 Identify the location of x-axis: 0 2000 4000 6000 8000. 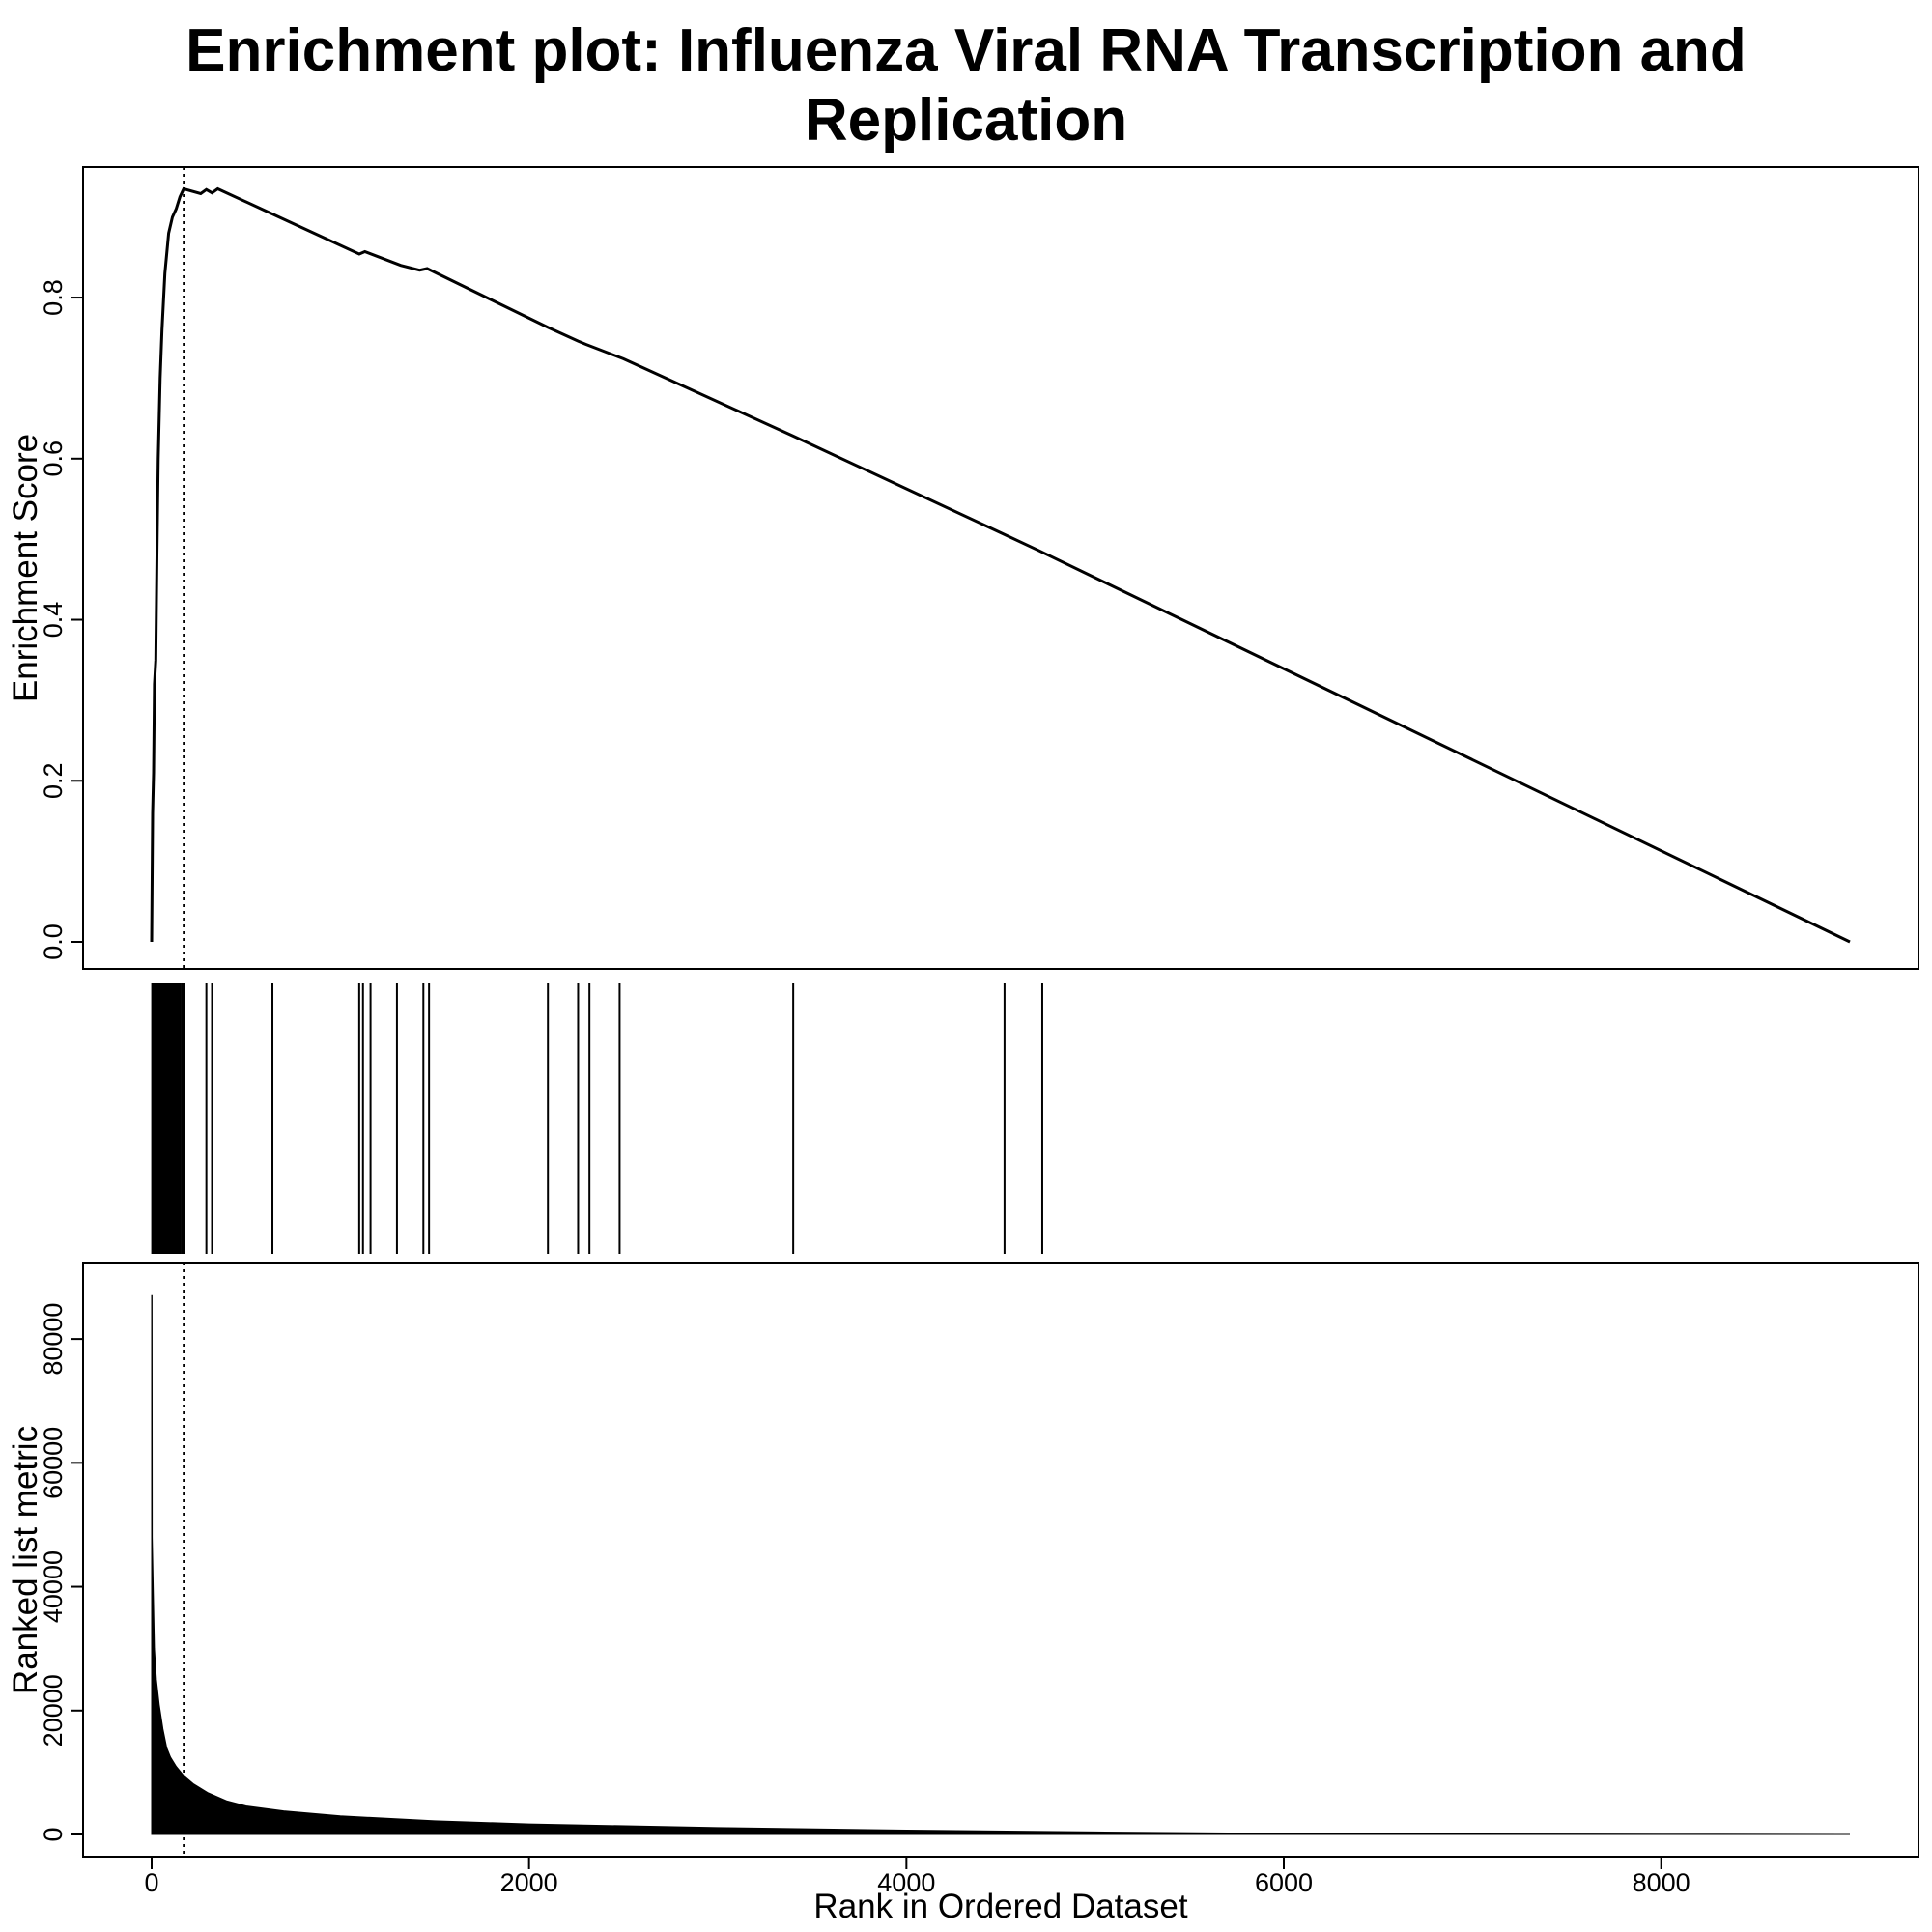
(917, 1877).